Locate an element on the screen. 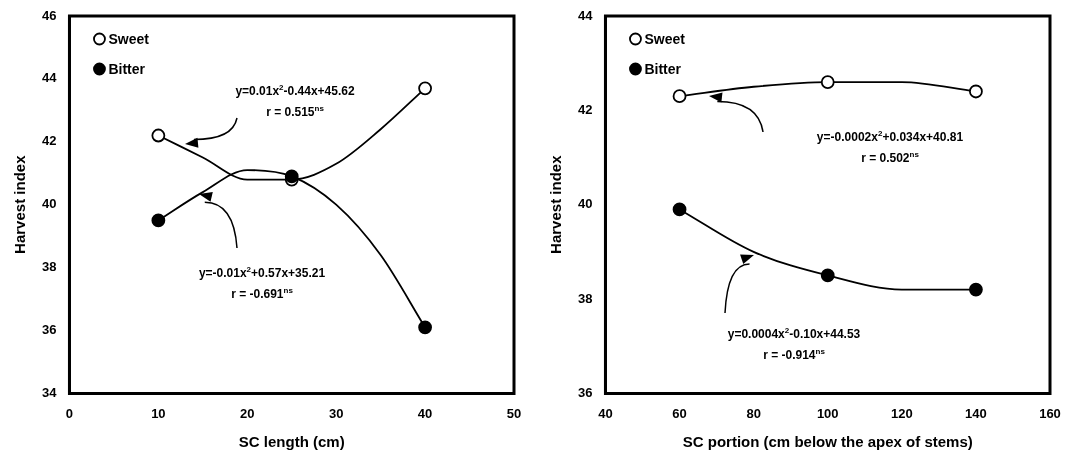  x-tick-label: 20 is located at coordinates (247, 413).